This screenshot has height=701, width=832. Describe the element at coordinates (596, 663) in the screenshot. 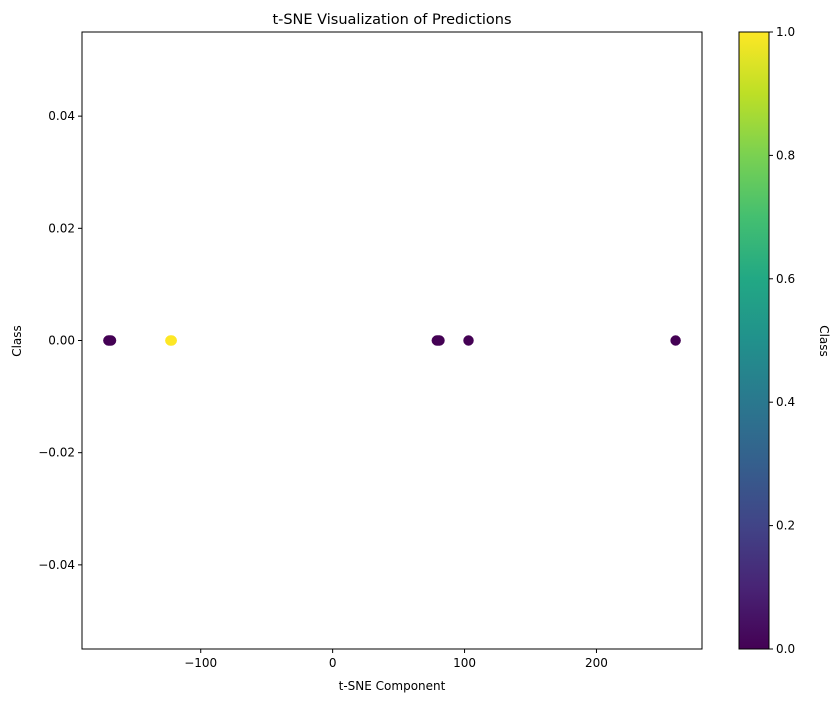

I see `x-tick-label: 200` at that location.